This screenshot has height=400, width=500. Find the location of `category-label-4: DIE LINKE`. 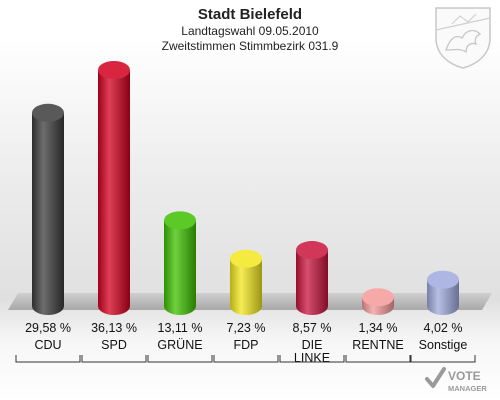

category-label-4: DIE LINKE is located at coordinates (312, 351).